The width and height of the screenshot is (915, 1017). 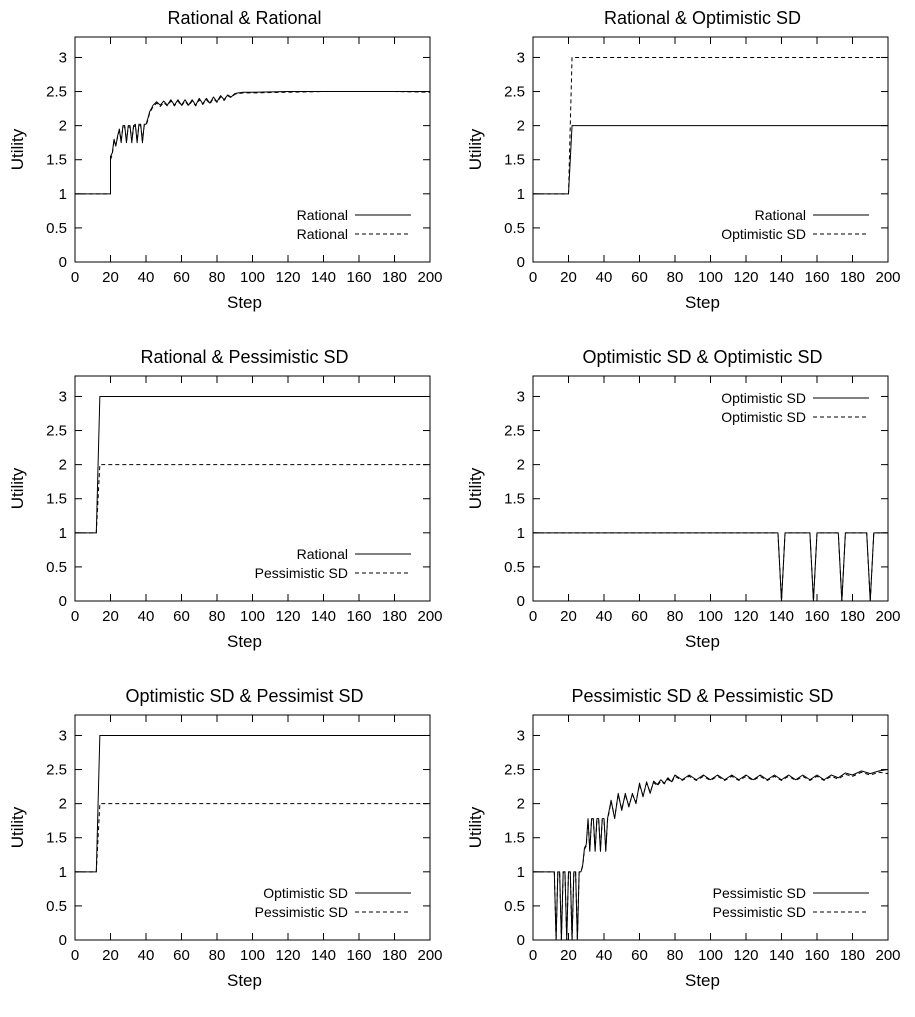 What do you see at coordinates (702, 357) in the screenshot?
I see `chart-title: Optimistic SD & Optimistic SD` at bounding box center [702, 357].